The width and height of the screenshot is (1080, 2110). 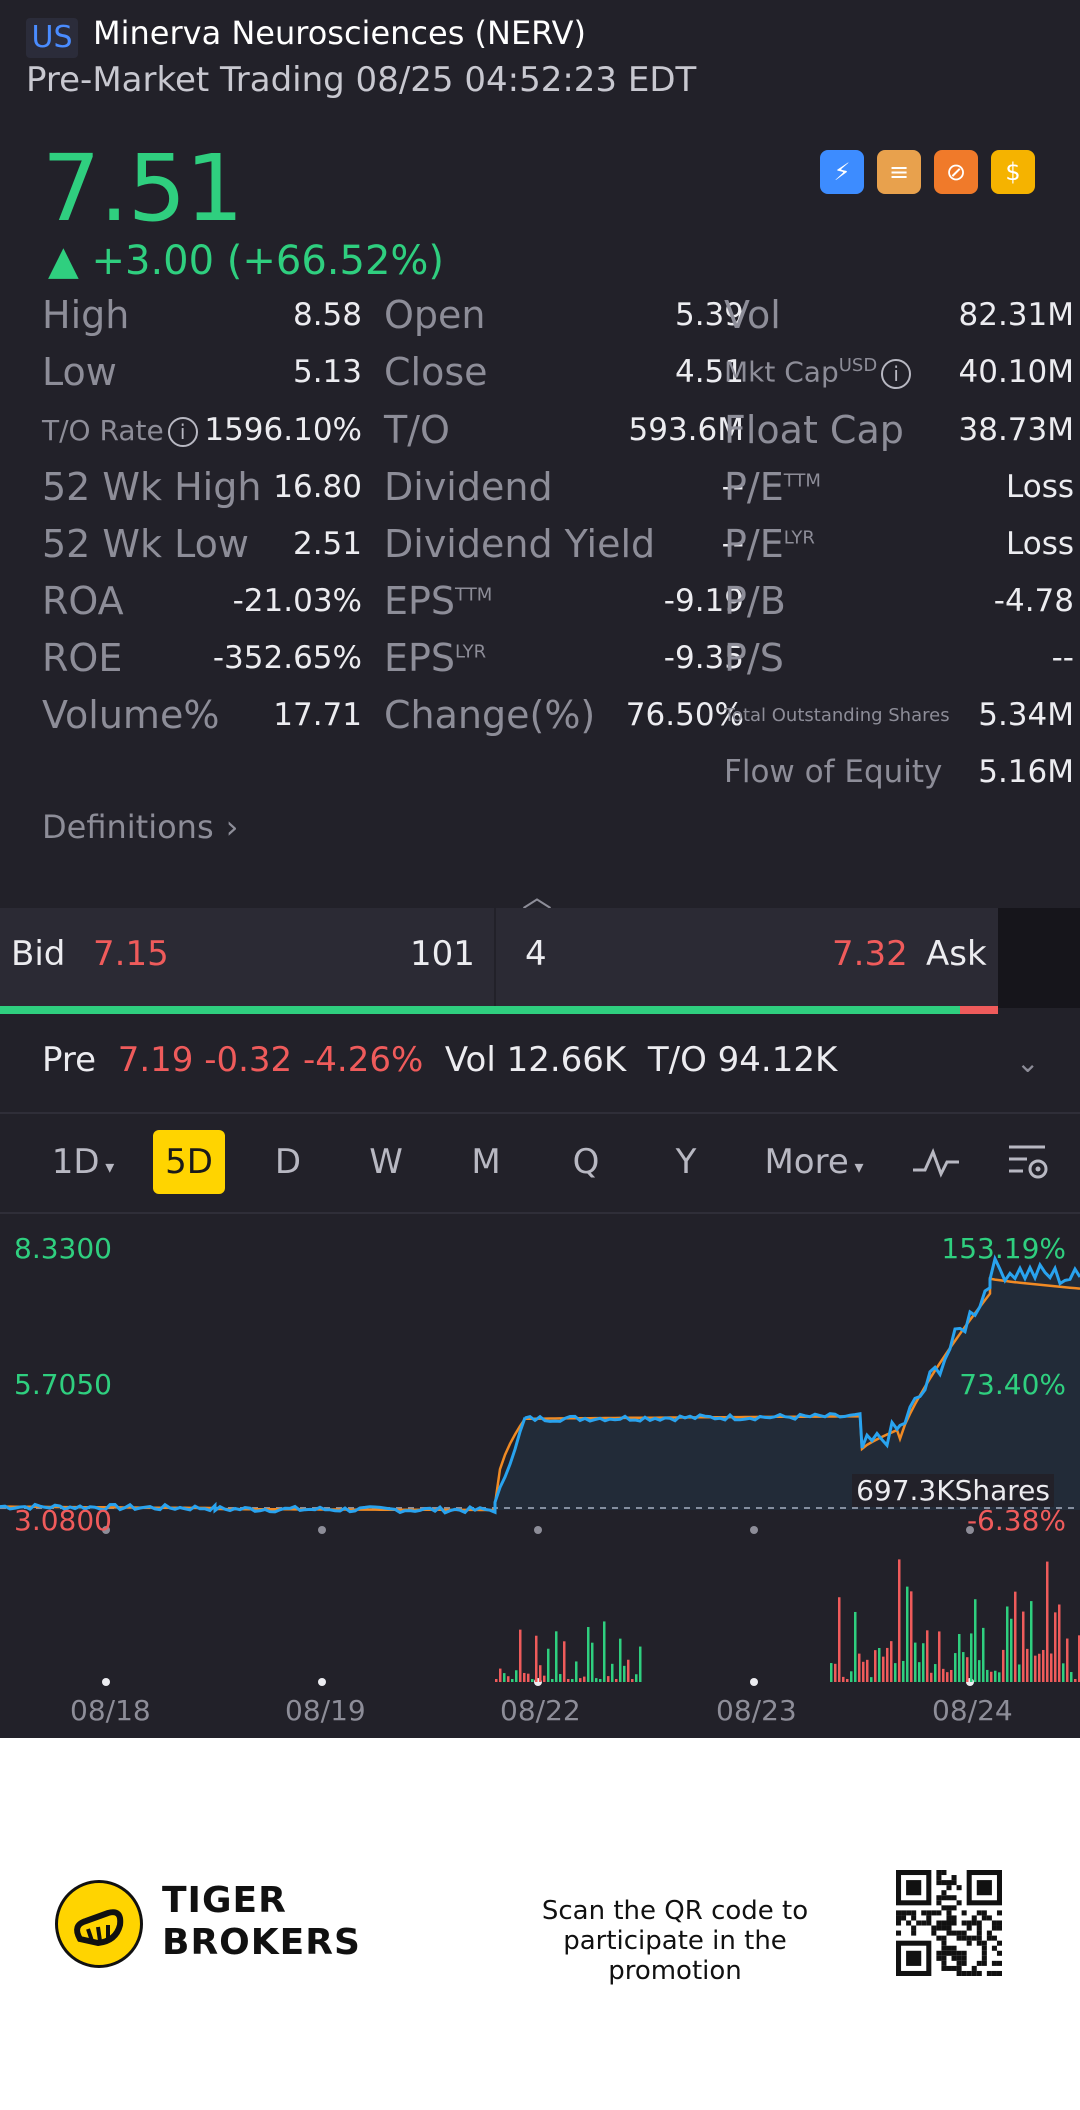 I want to click on pre-price: 7.19, so click(x=155, y=1060).